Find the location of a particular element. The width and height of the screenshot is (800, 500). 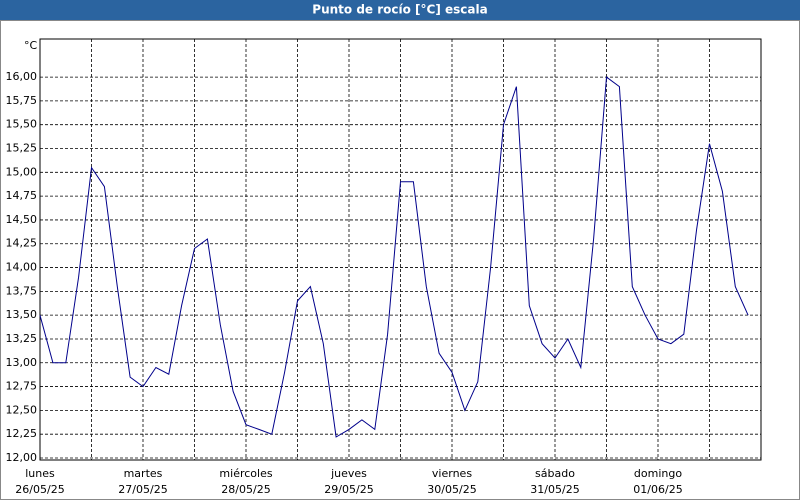

y-tick-label: 15,50 is located at coordinates (22, 124).